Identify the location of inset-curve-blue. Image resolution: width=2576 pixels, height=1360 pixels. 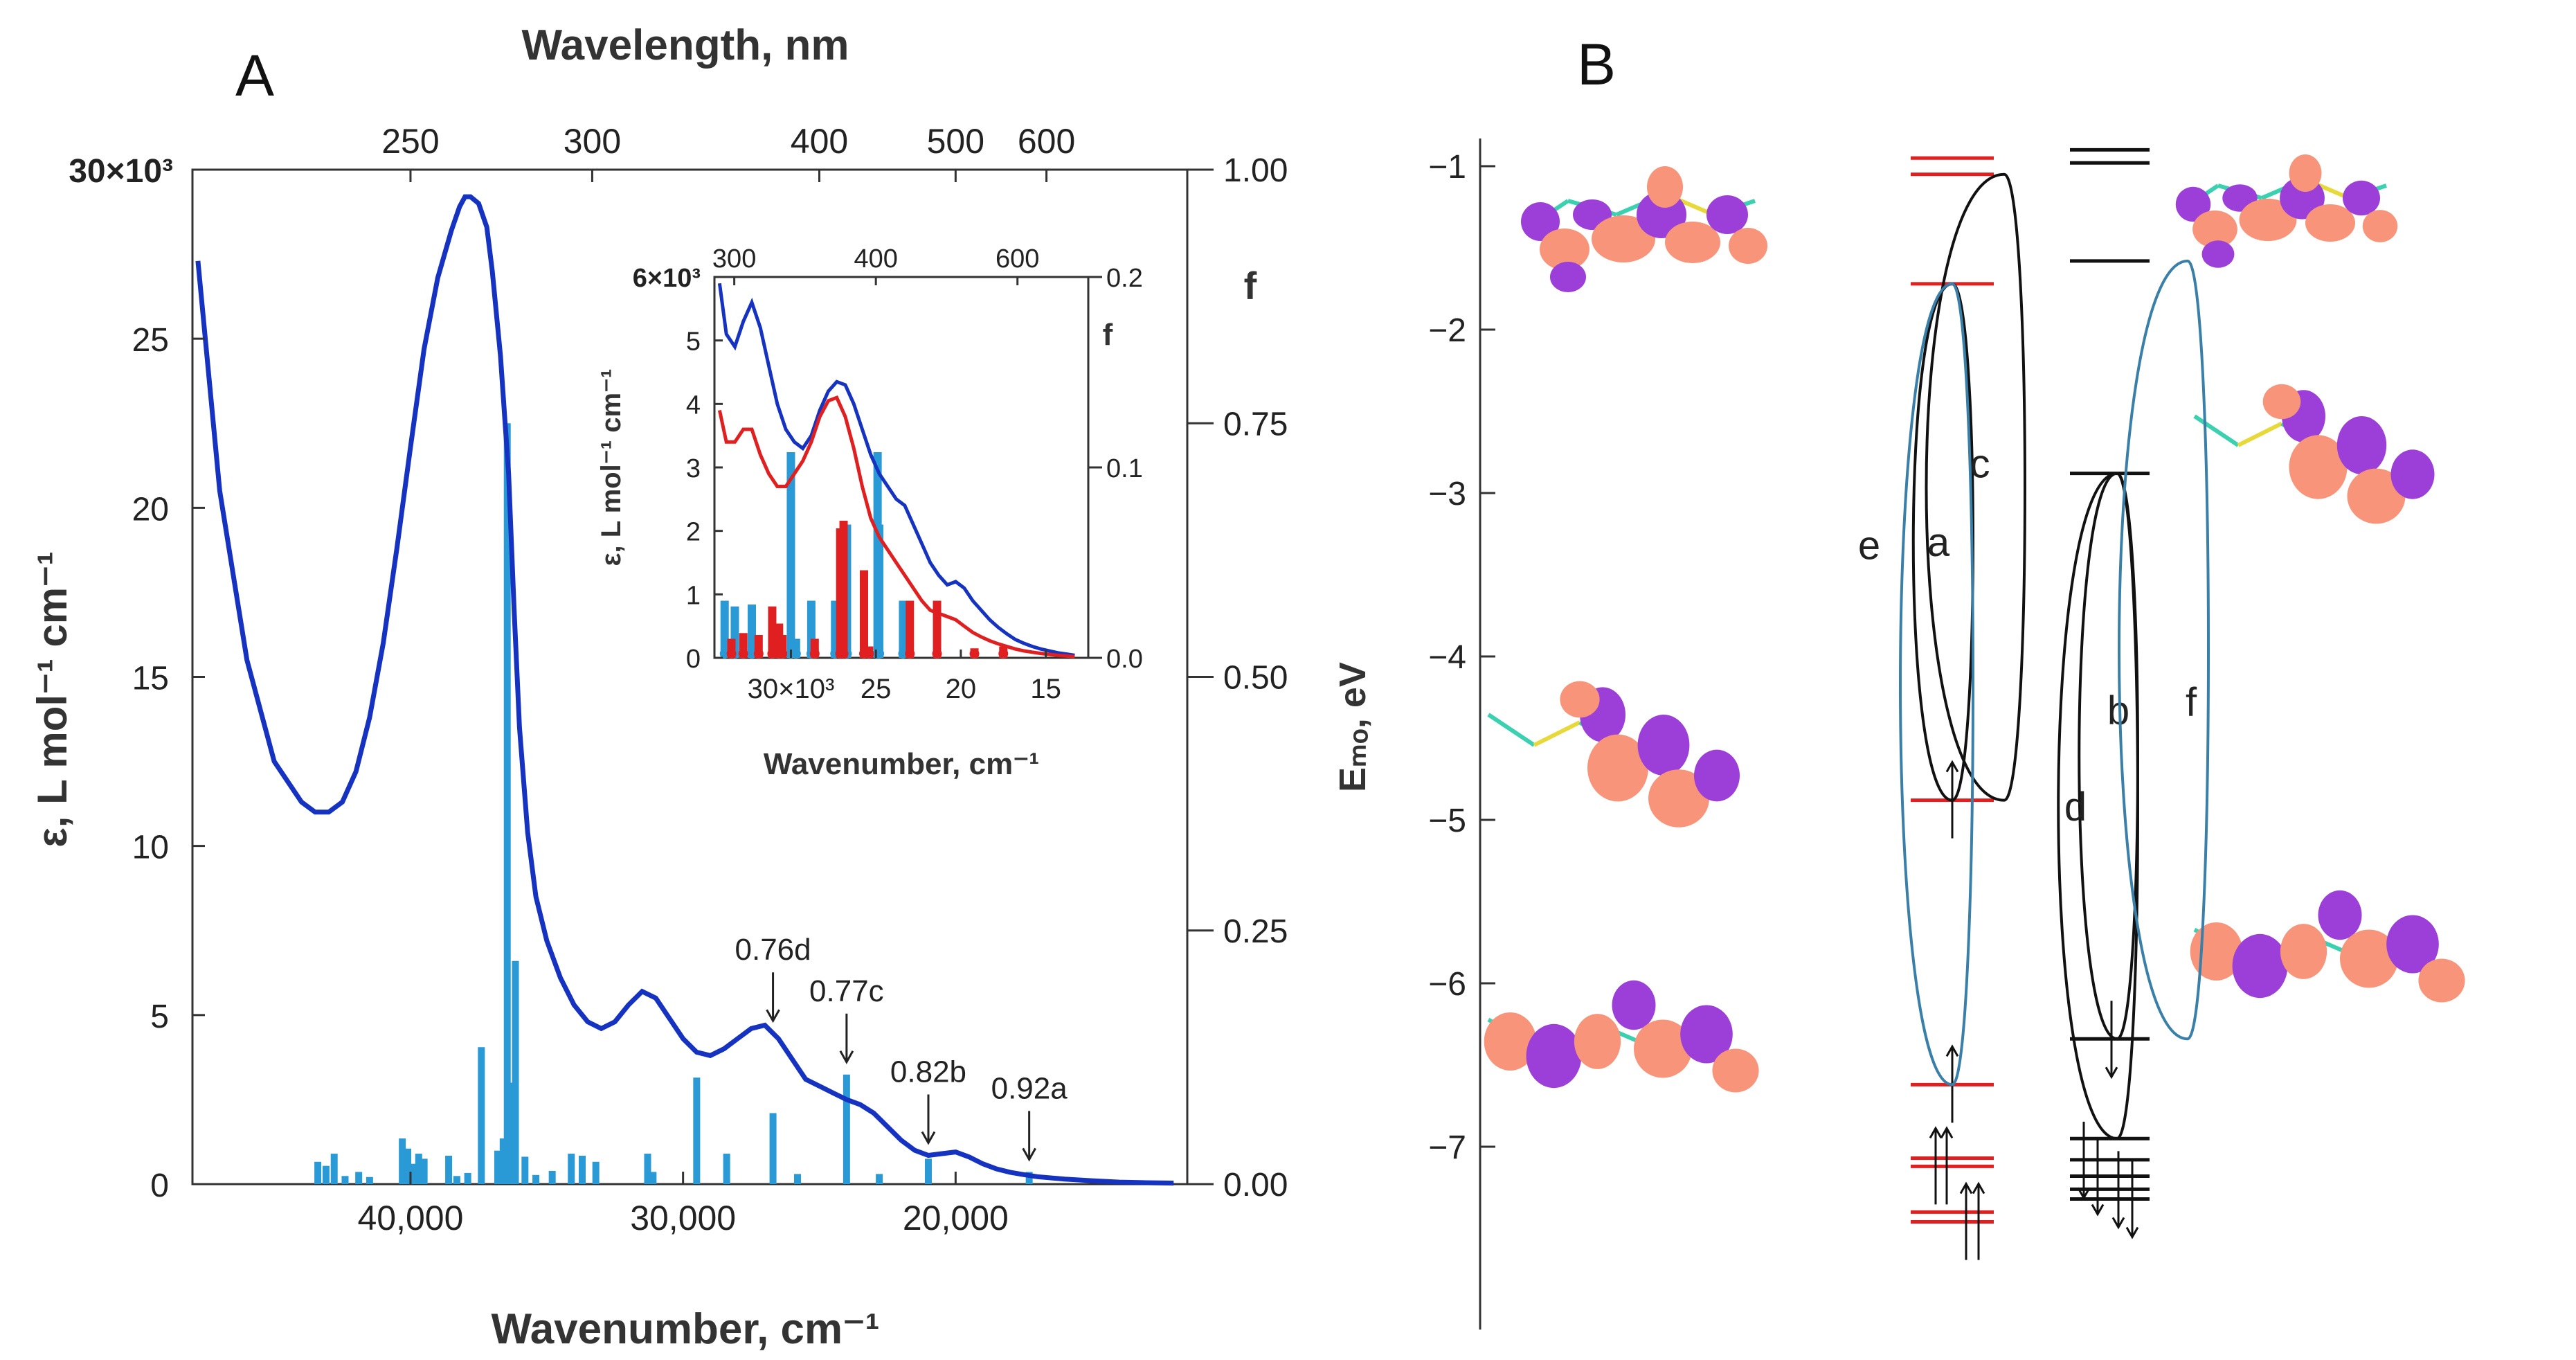
(896, 470).